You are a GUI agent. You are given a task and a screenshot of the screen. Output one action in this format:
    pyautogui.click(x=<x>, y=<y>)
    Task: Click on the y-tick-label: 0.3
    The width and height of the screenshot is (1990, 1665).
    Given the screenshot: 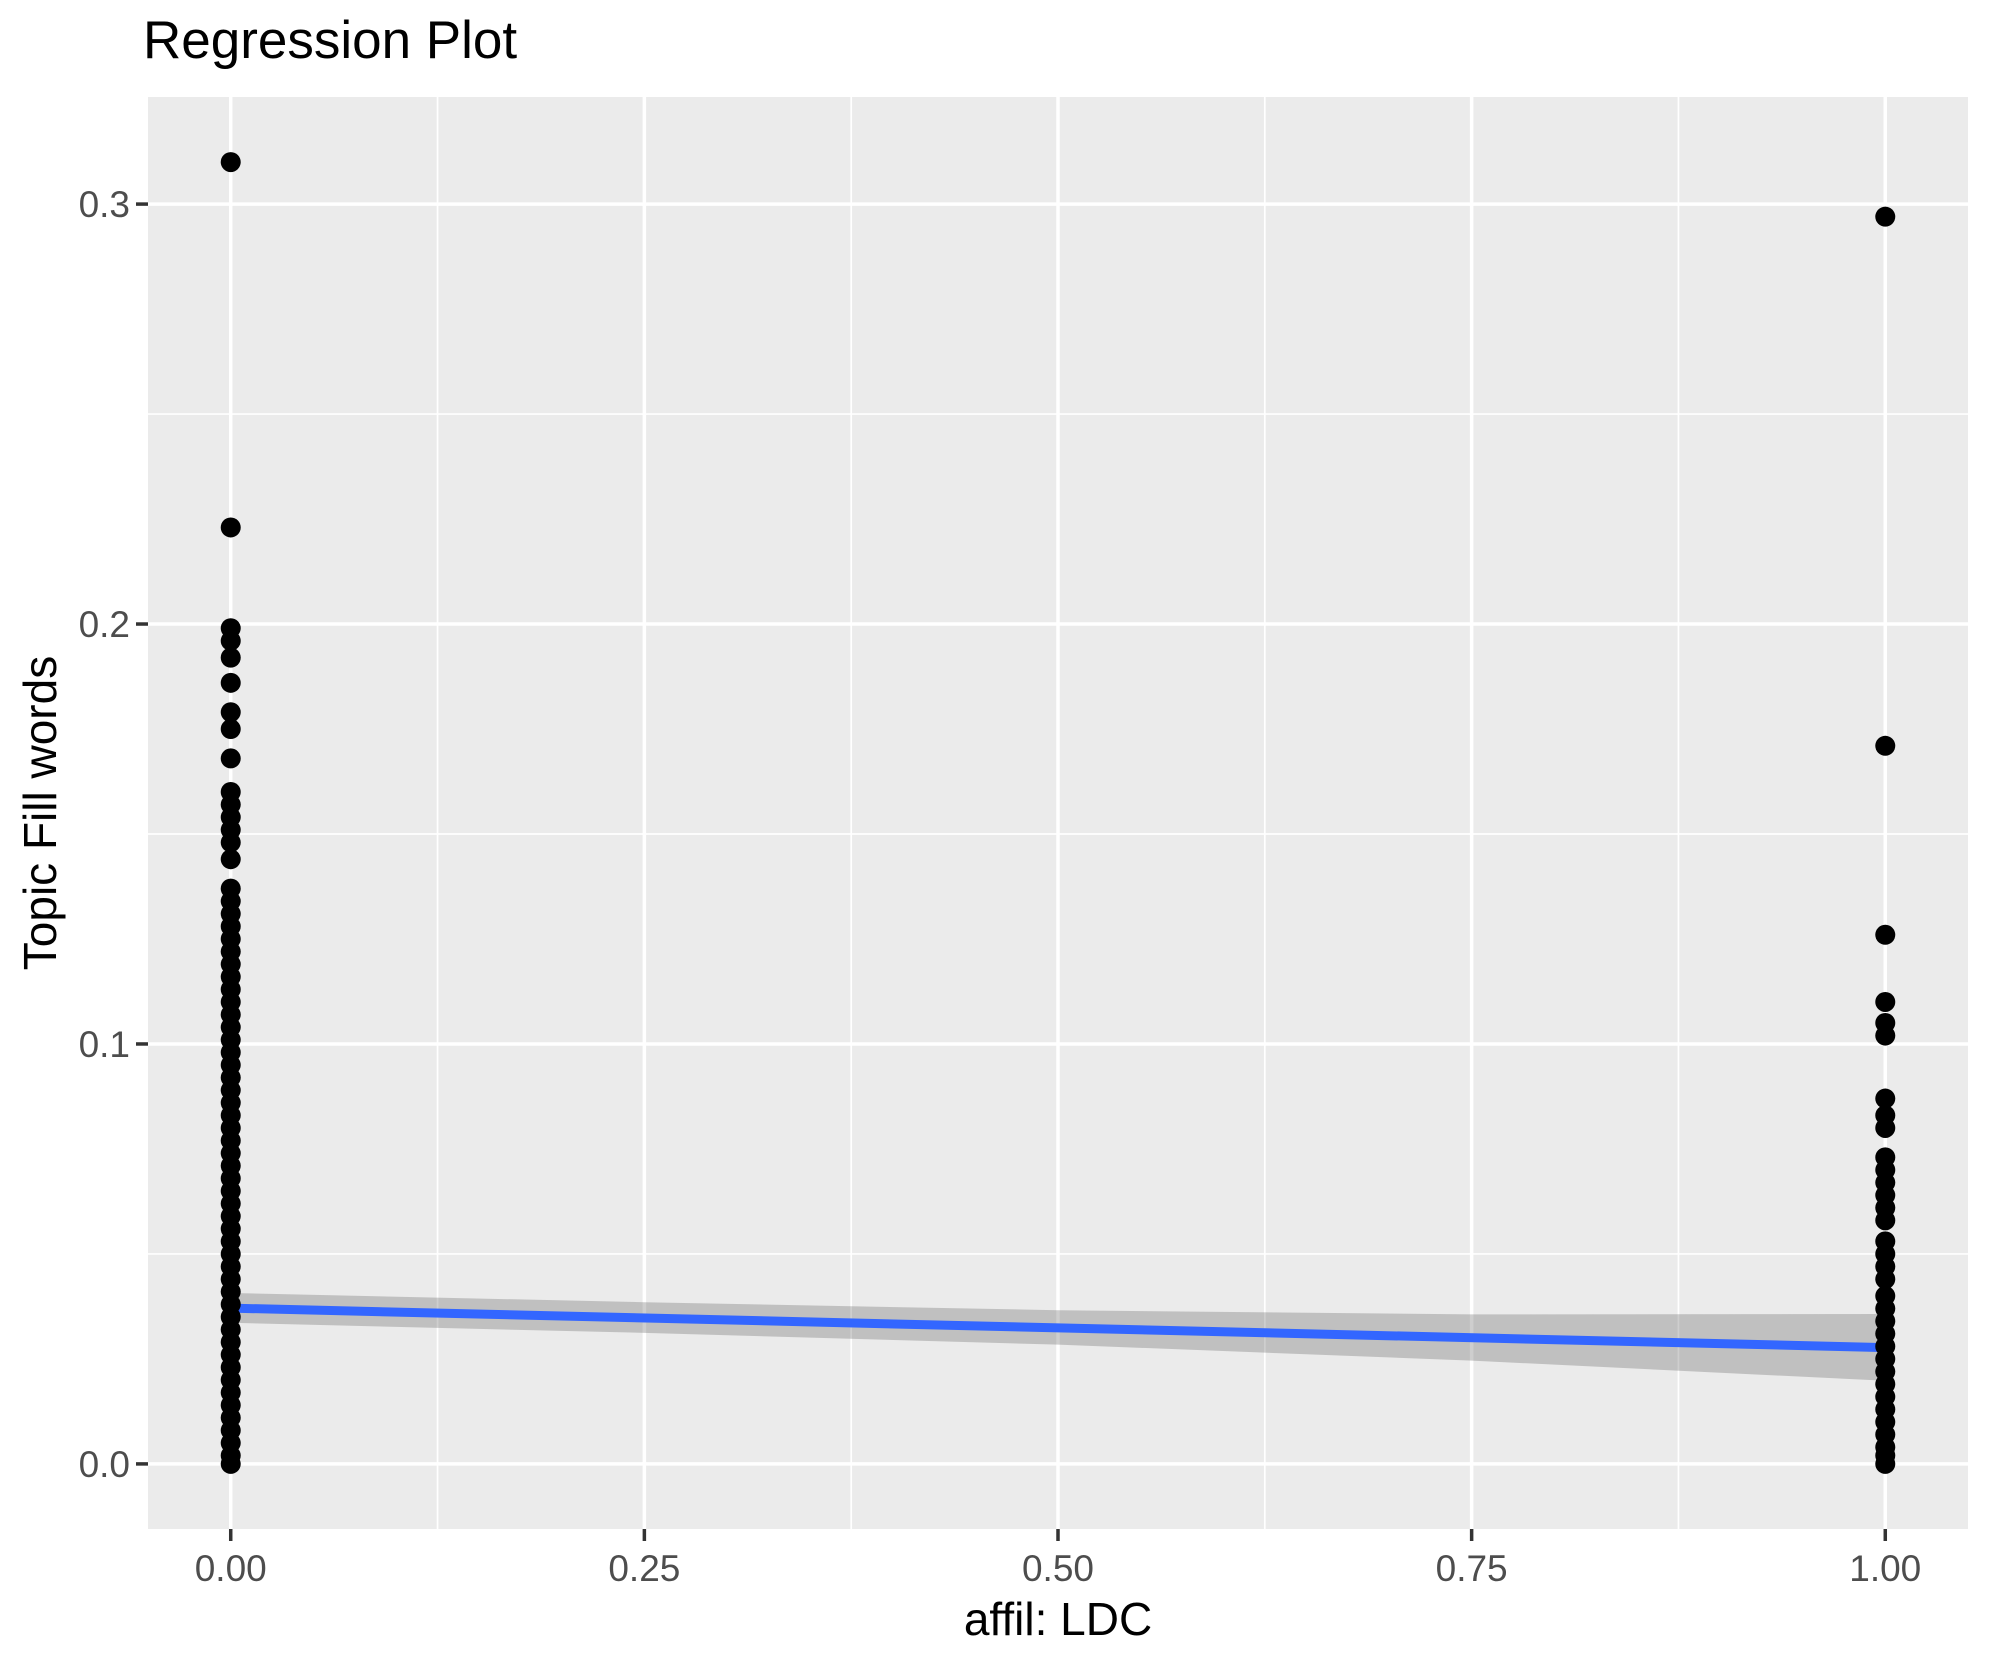 What is the action you would take?
    pyautogui.click(x=104, y=204)
    